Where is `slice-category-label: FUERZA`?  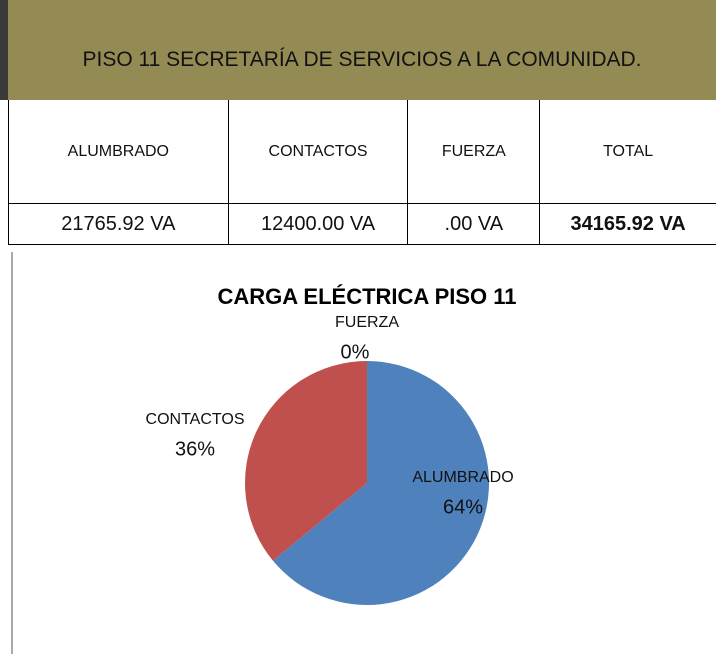 slice-category-label: FUERZA is located at coordinates (367, 322).